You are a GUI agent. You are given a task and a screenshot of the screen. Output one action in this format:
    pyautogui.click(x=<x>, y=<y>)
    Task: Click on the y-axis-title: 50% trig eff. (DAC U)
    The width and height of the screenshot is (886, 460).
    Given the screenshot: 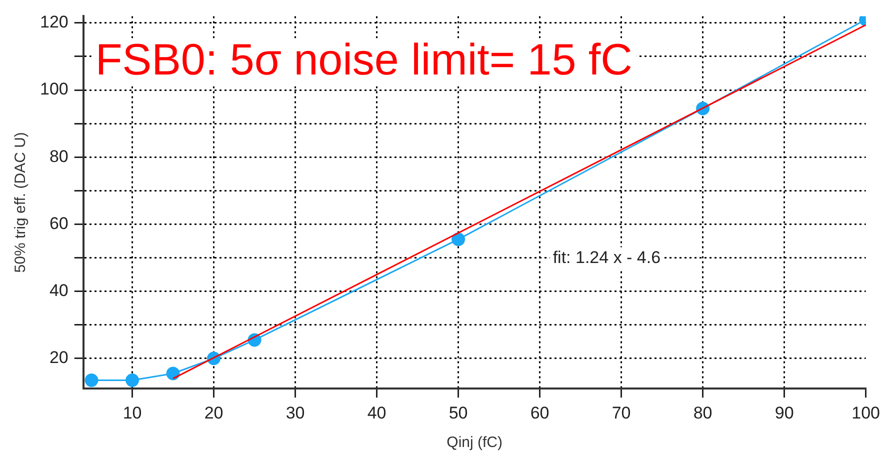 What is the action you would take?
    pyautogui.click(x=21, y=202)
    